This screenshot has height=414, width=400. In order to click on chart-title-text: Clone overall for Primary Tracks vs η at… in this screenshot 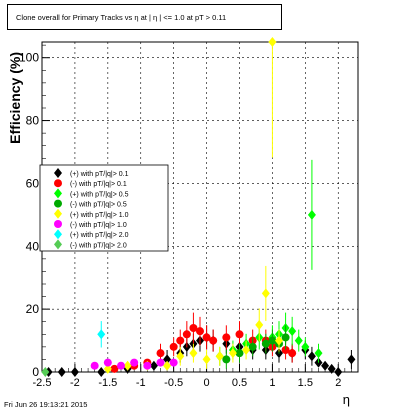, I will do `click(121, 17)`.